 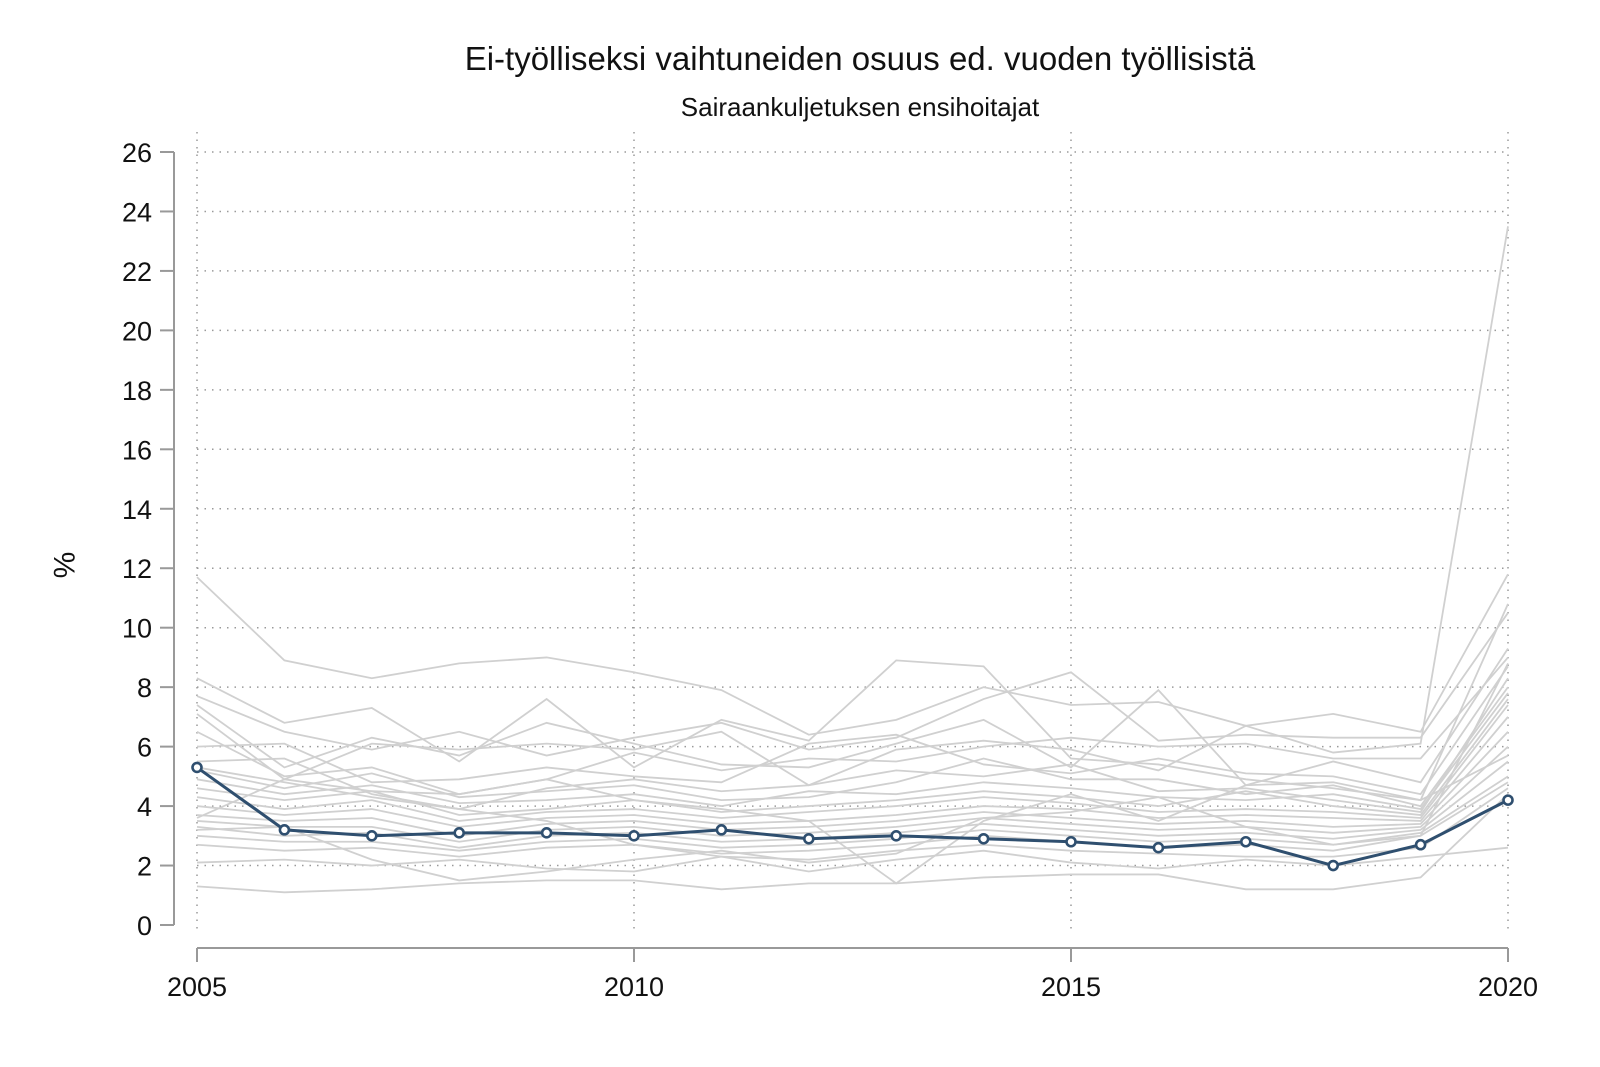 I want to click on y-tick-label: 24, so click(x=137, y=212).